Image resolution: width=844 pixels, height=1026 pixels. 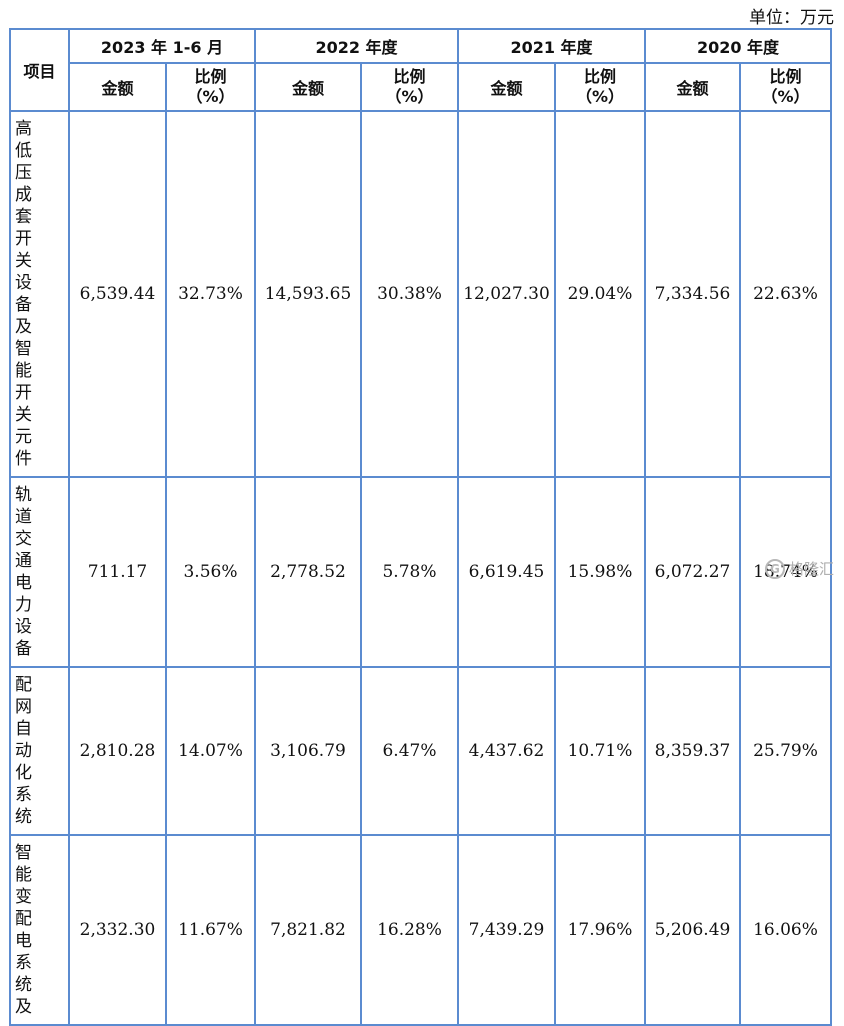 What do you see at coordinates (39, 930) in the screenshot?
I see `row-item: 智能变配电系统及` at bounding box center [39, 930].